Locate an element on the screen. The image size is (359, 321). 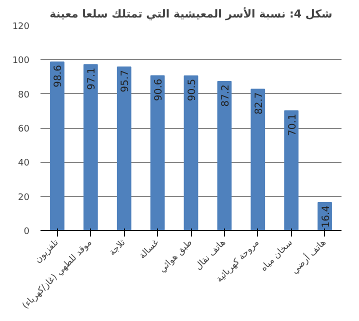
y-tick-label: 80 is located at coordinates (24, 95).